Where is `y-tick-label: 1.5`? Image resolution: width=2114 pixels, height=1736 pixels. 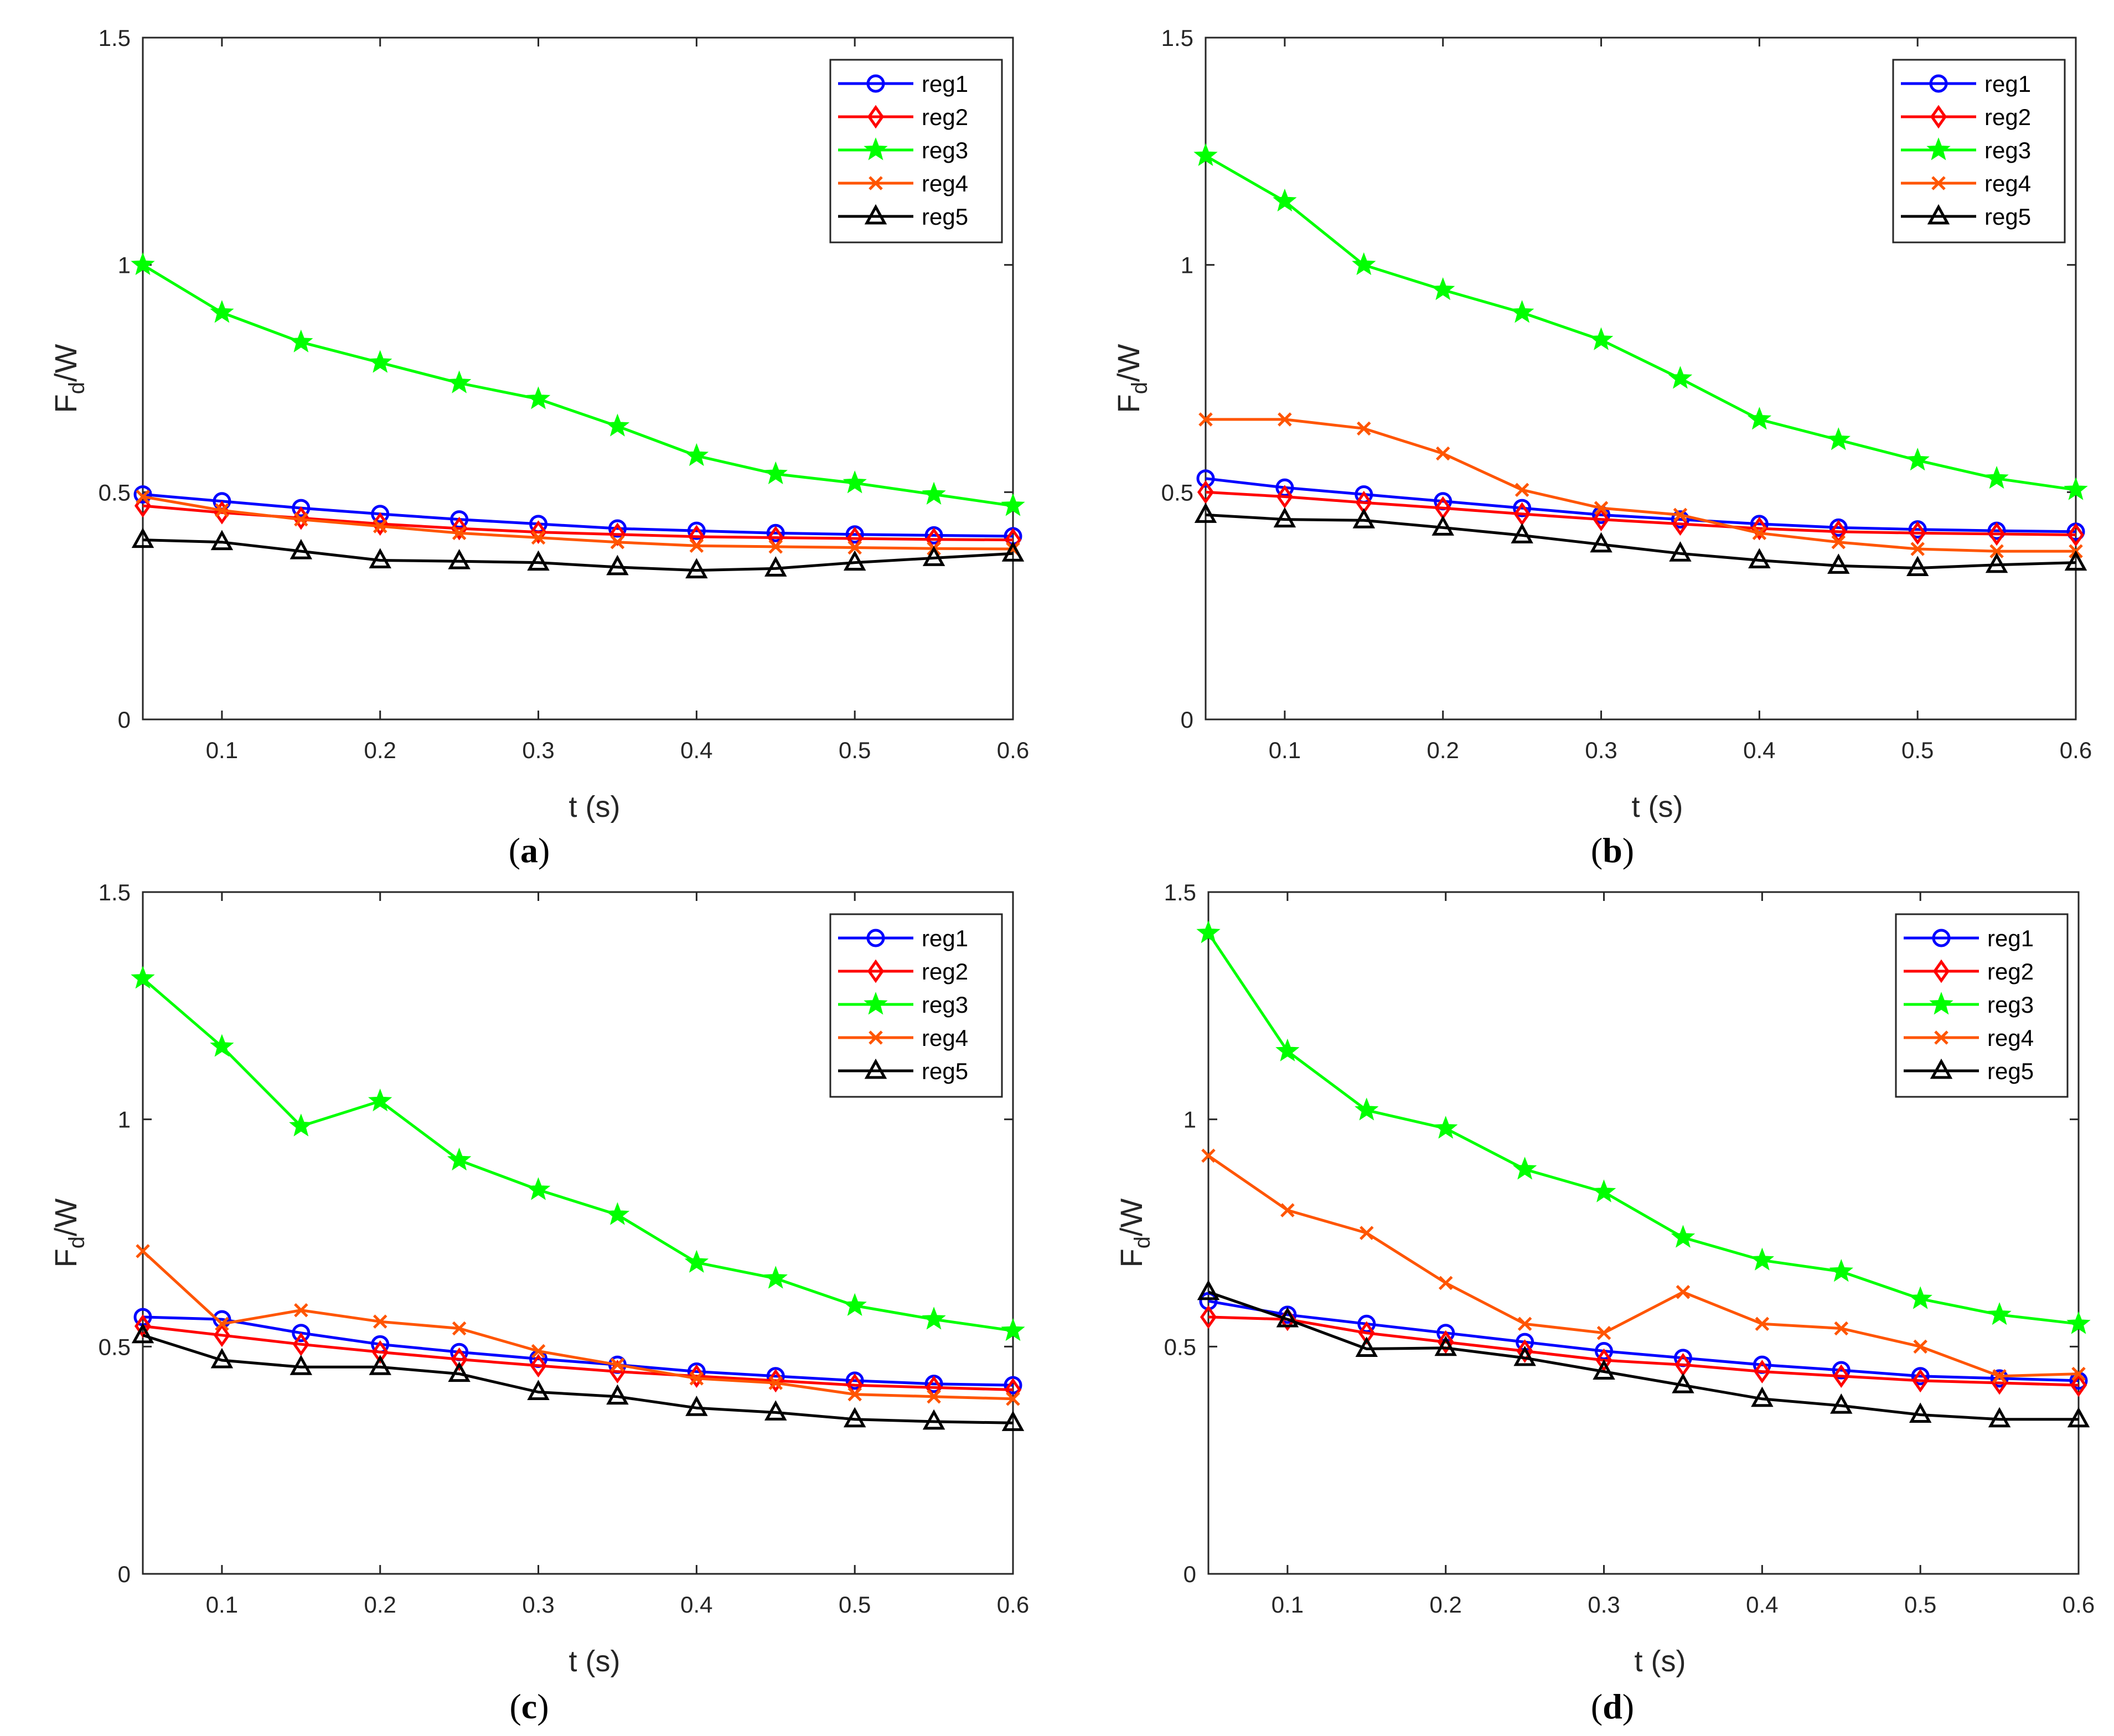 y-tick-label: 1.5 is located at coordinates (115, 38).